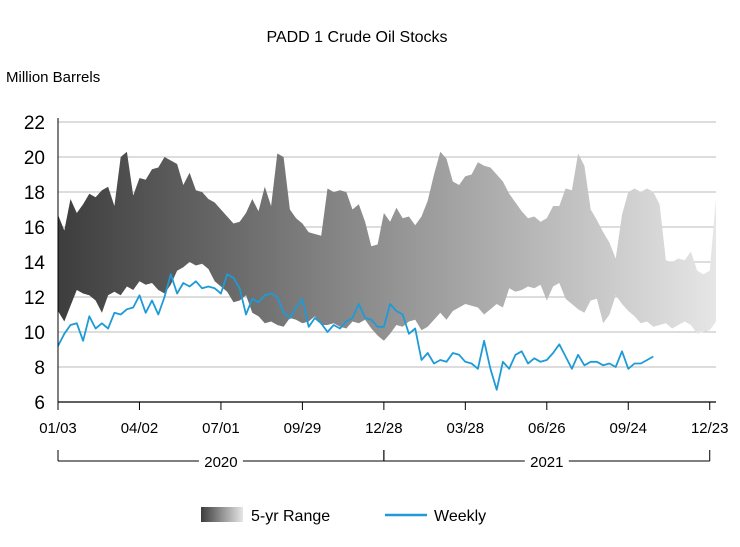 This screenshot has height=547, width=740. Describe the element at coordinates (546, 462) in the screenshot. I see `year-label: 2021` at that location.